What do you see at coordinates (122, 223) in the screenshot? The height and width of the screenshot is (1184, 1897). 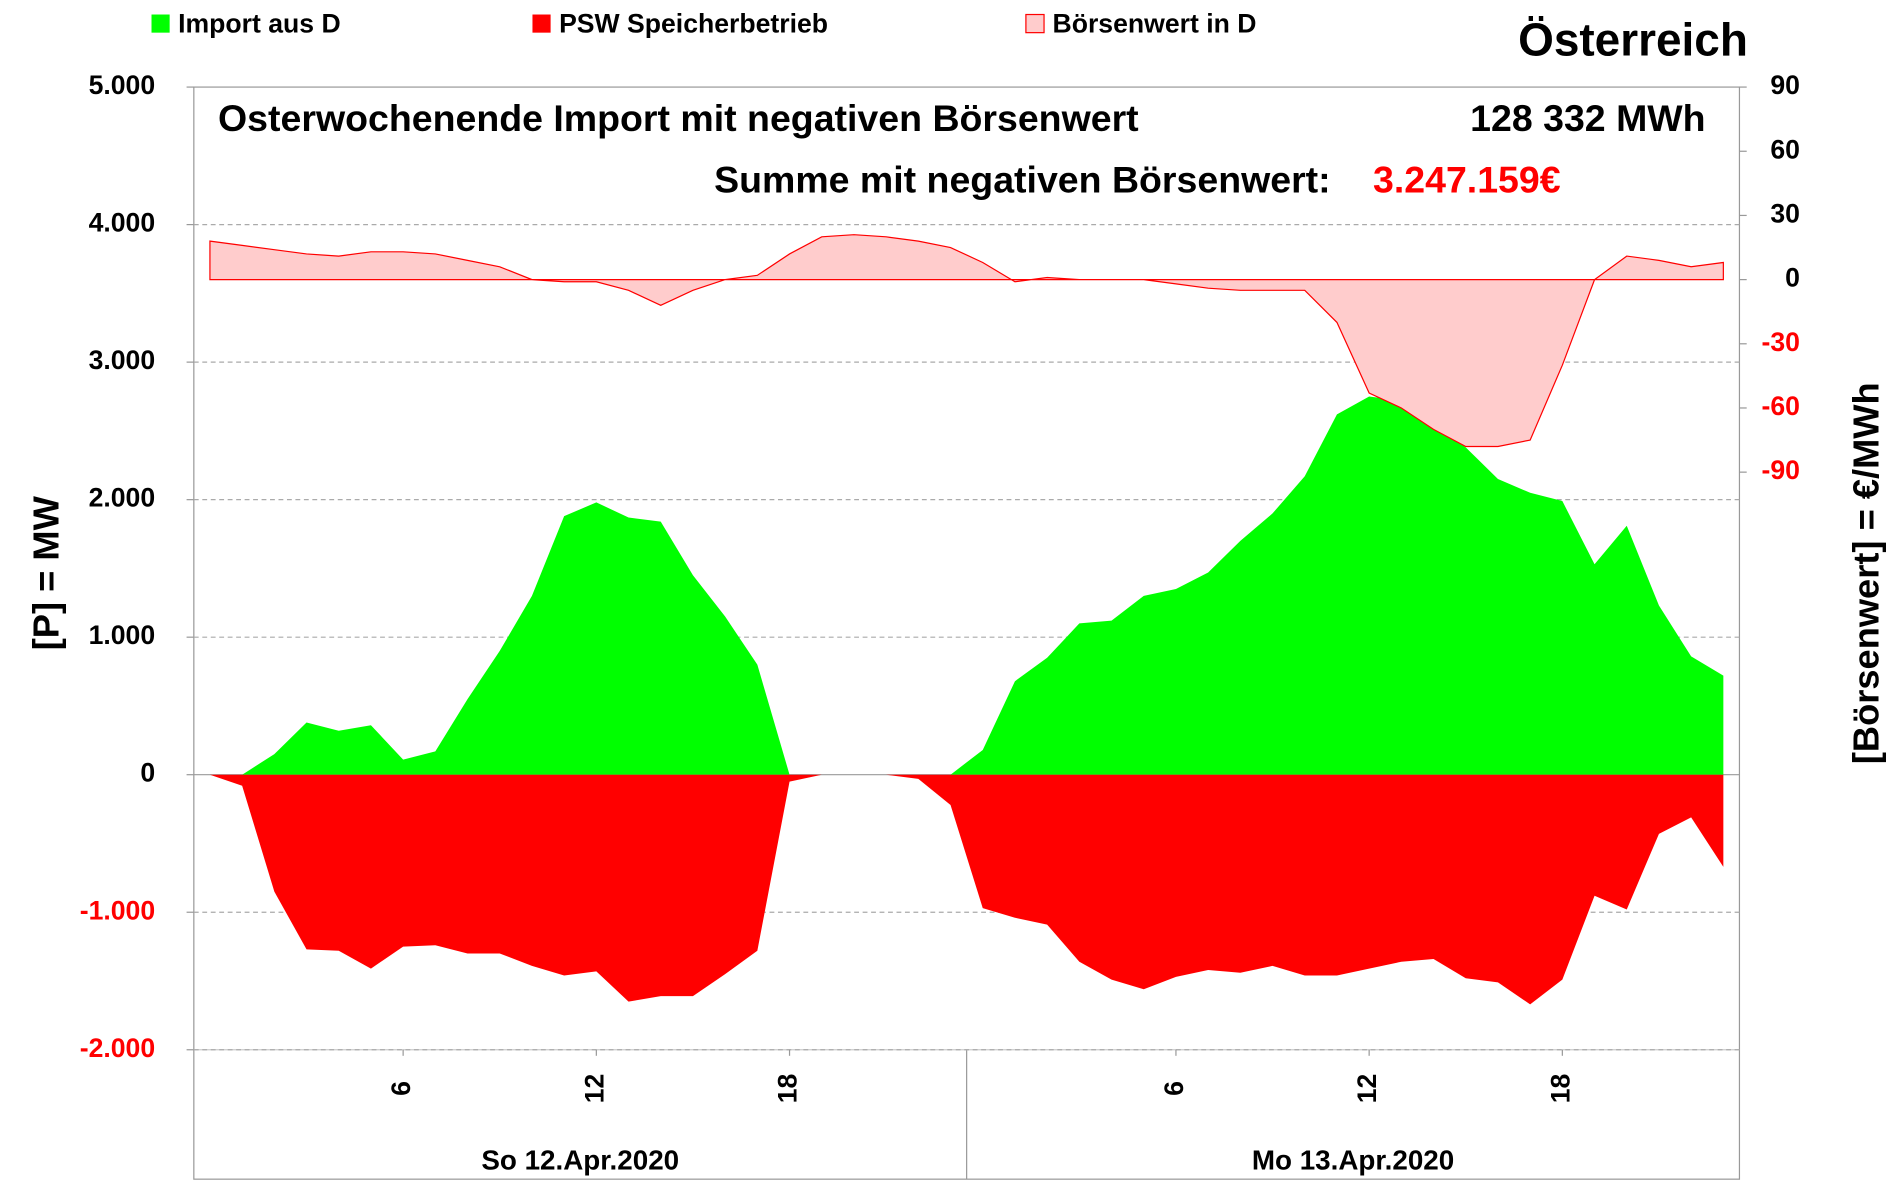 I see `y-tick-label: 4.000` at bounding box center [122, 223].